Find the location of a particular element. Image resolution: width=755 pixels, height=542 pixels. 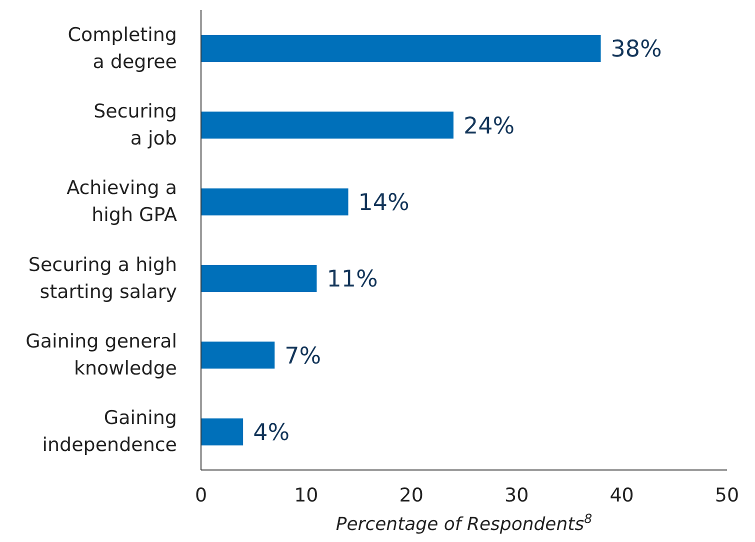

y-tick-label: Achieving a high GPA is located at coordinates (121, 201).